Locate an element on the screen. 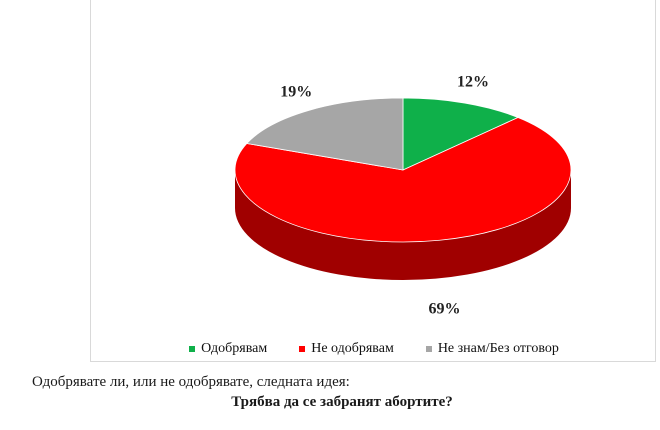 This screenshot has width=660, height=430. legend-item-2: Не одобрявам is located at coordinates (346, 349).